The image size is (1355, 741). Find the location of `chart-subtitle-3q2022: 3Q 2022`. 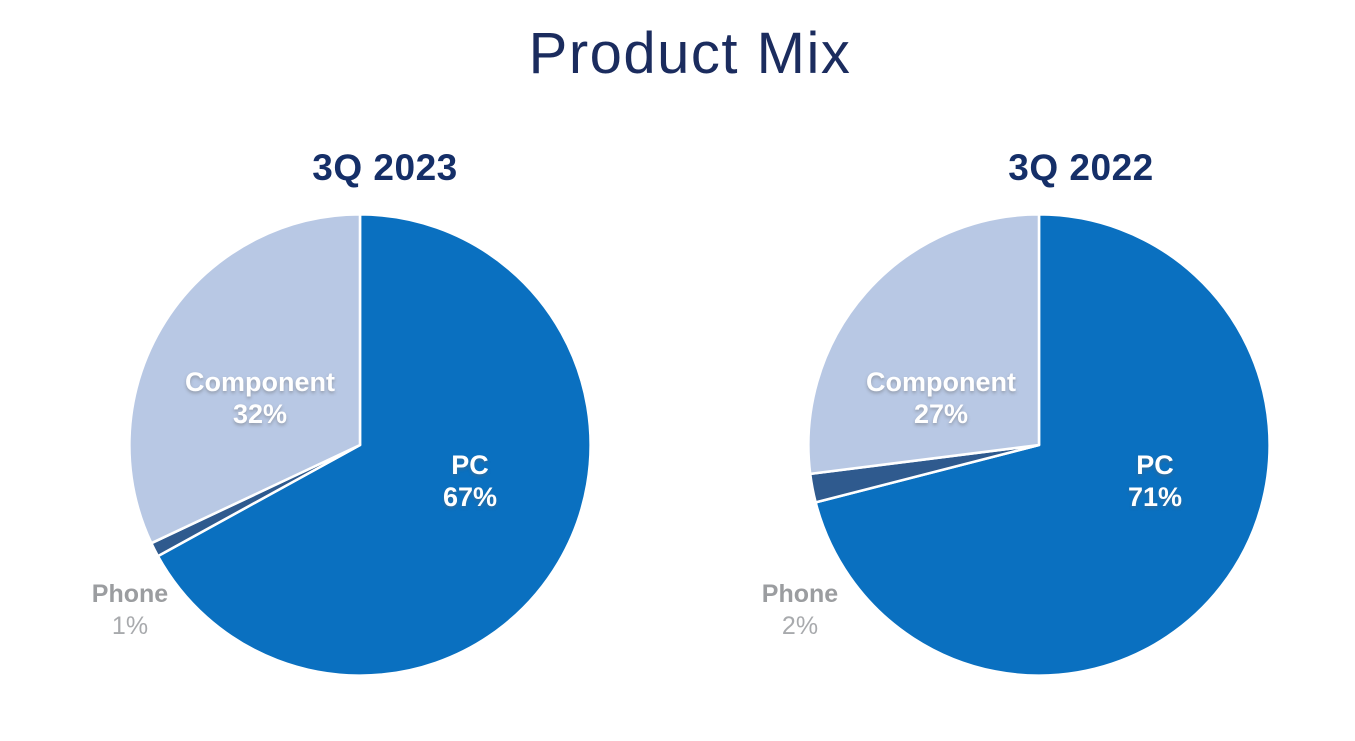

chart-subtitle-3q2022: 3Q 2022 is located at coordinates (1081, 167).